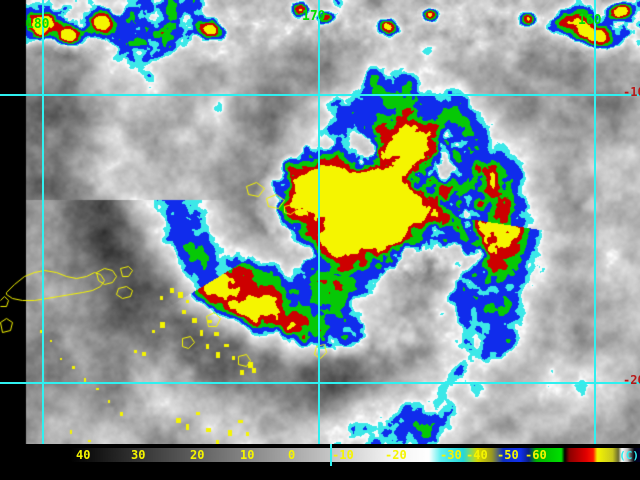  I want to click on colorbar-wrapper: 40 30 20 10 0 -10 -20 -30 -40 -50 -60 (C), so click(320, 455).